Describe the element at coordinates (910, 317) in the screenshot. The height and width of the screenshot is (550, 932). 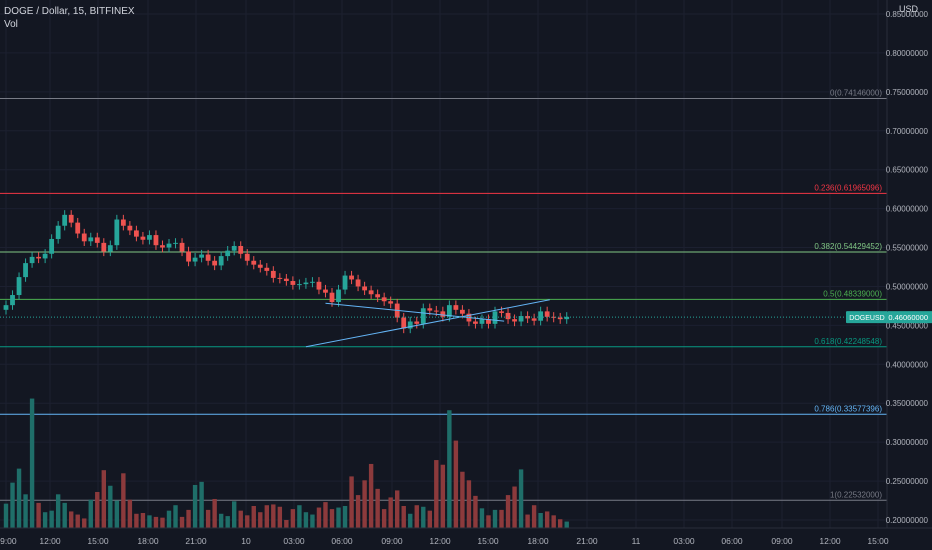
I see `current-price-tag` at that location.